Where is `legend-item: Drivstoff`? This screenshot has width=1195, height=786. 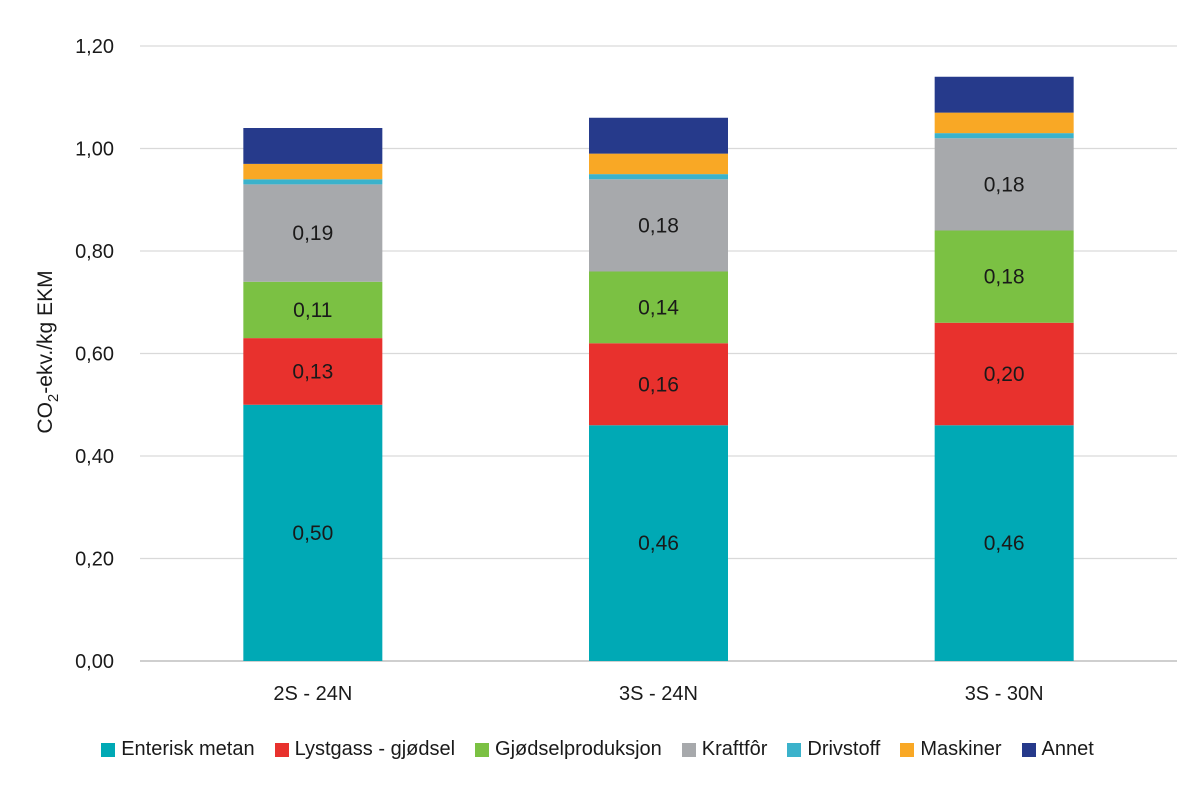
legend-item: Drivstoff is located at coordinates (833, 749).